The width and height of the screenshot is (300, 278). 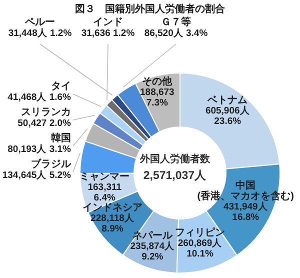 I want to click on slice-label: 韓国, so click(x=61, y=138).